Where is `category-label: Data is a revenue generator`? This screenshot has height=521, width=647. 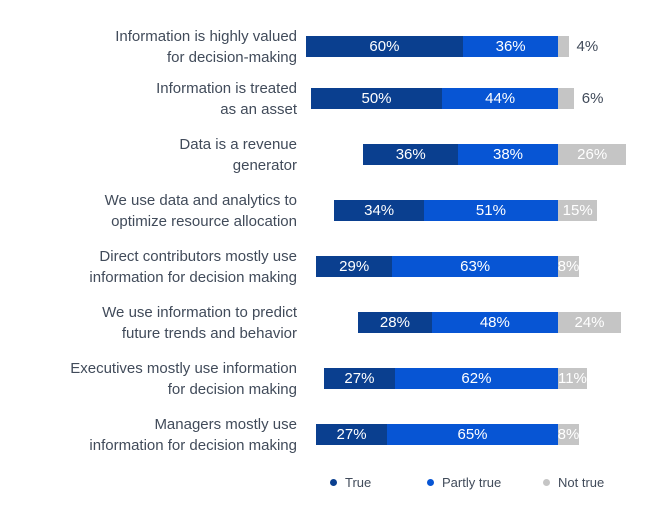 category-label: Data is a revenue generator is located at coordinates (238, 154).